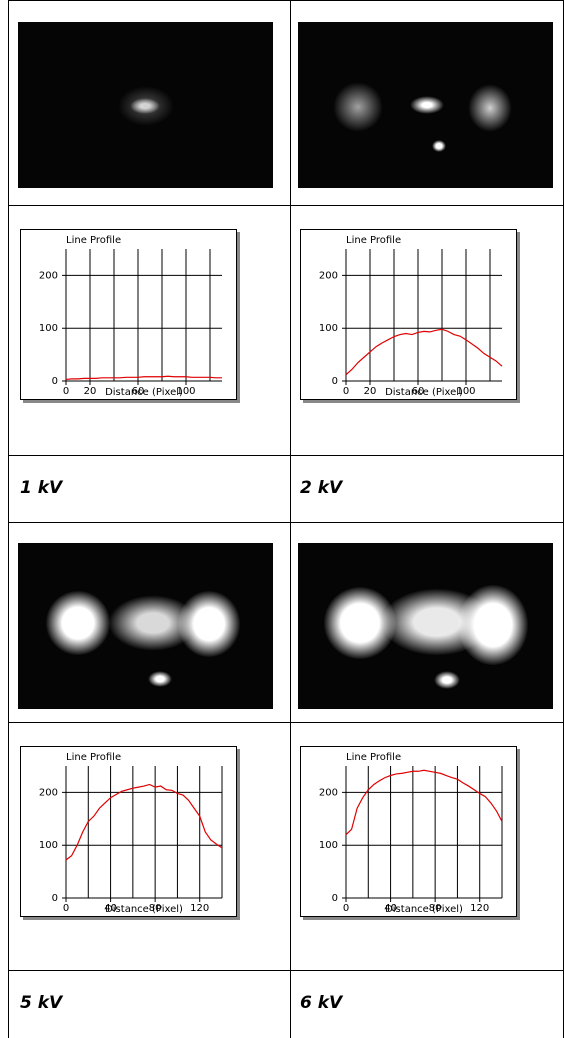  Describe the element at coordinates (321, 1003) in the screenshot. I see `caption: 6 kV` at that location.